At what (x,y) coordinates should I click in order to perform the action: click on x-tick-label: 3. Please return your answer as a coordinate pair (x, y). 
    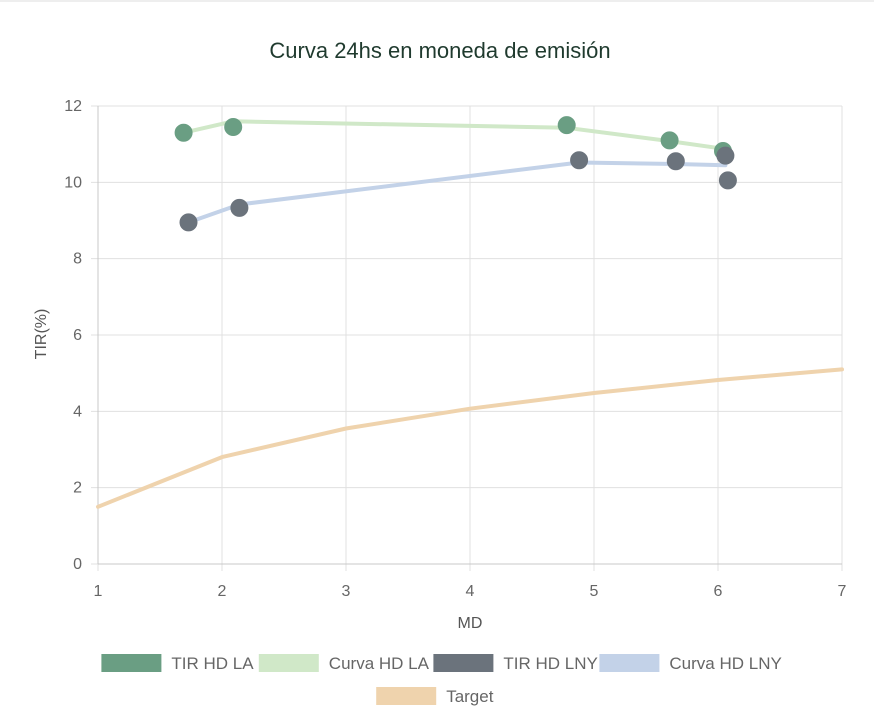
    Looking at the image, I should click on (346, 591).